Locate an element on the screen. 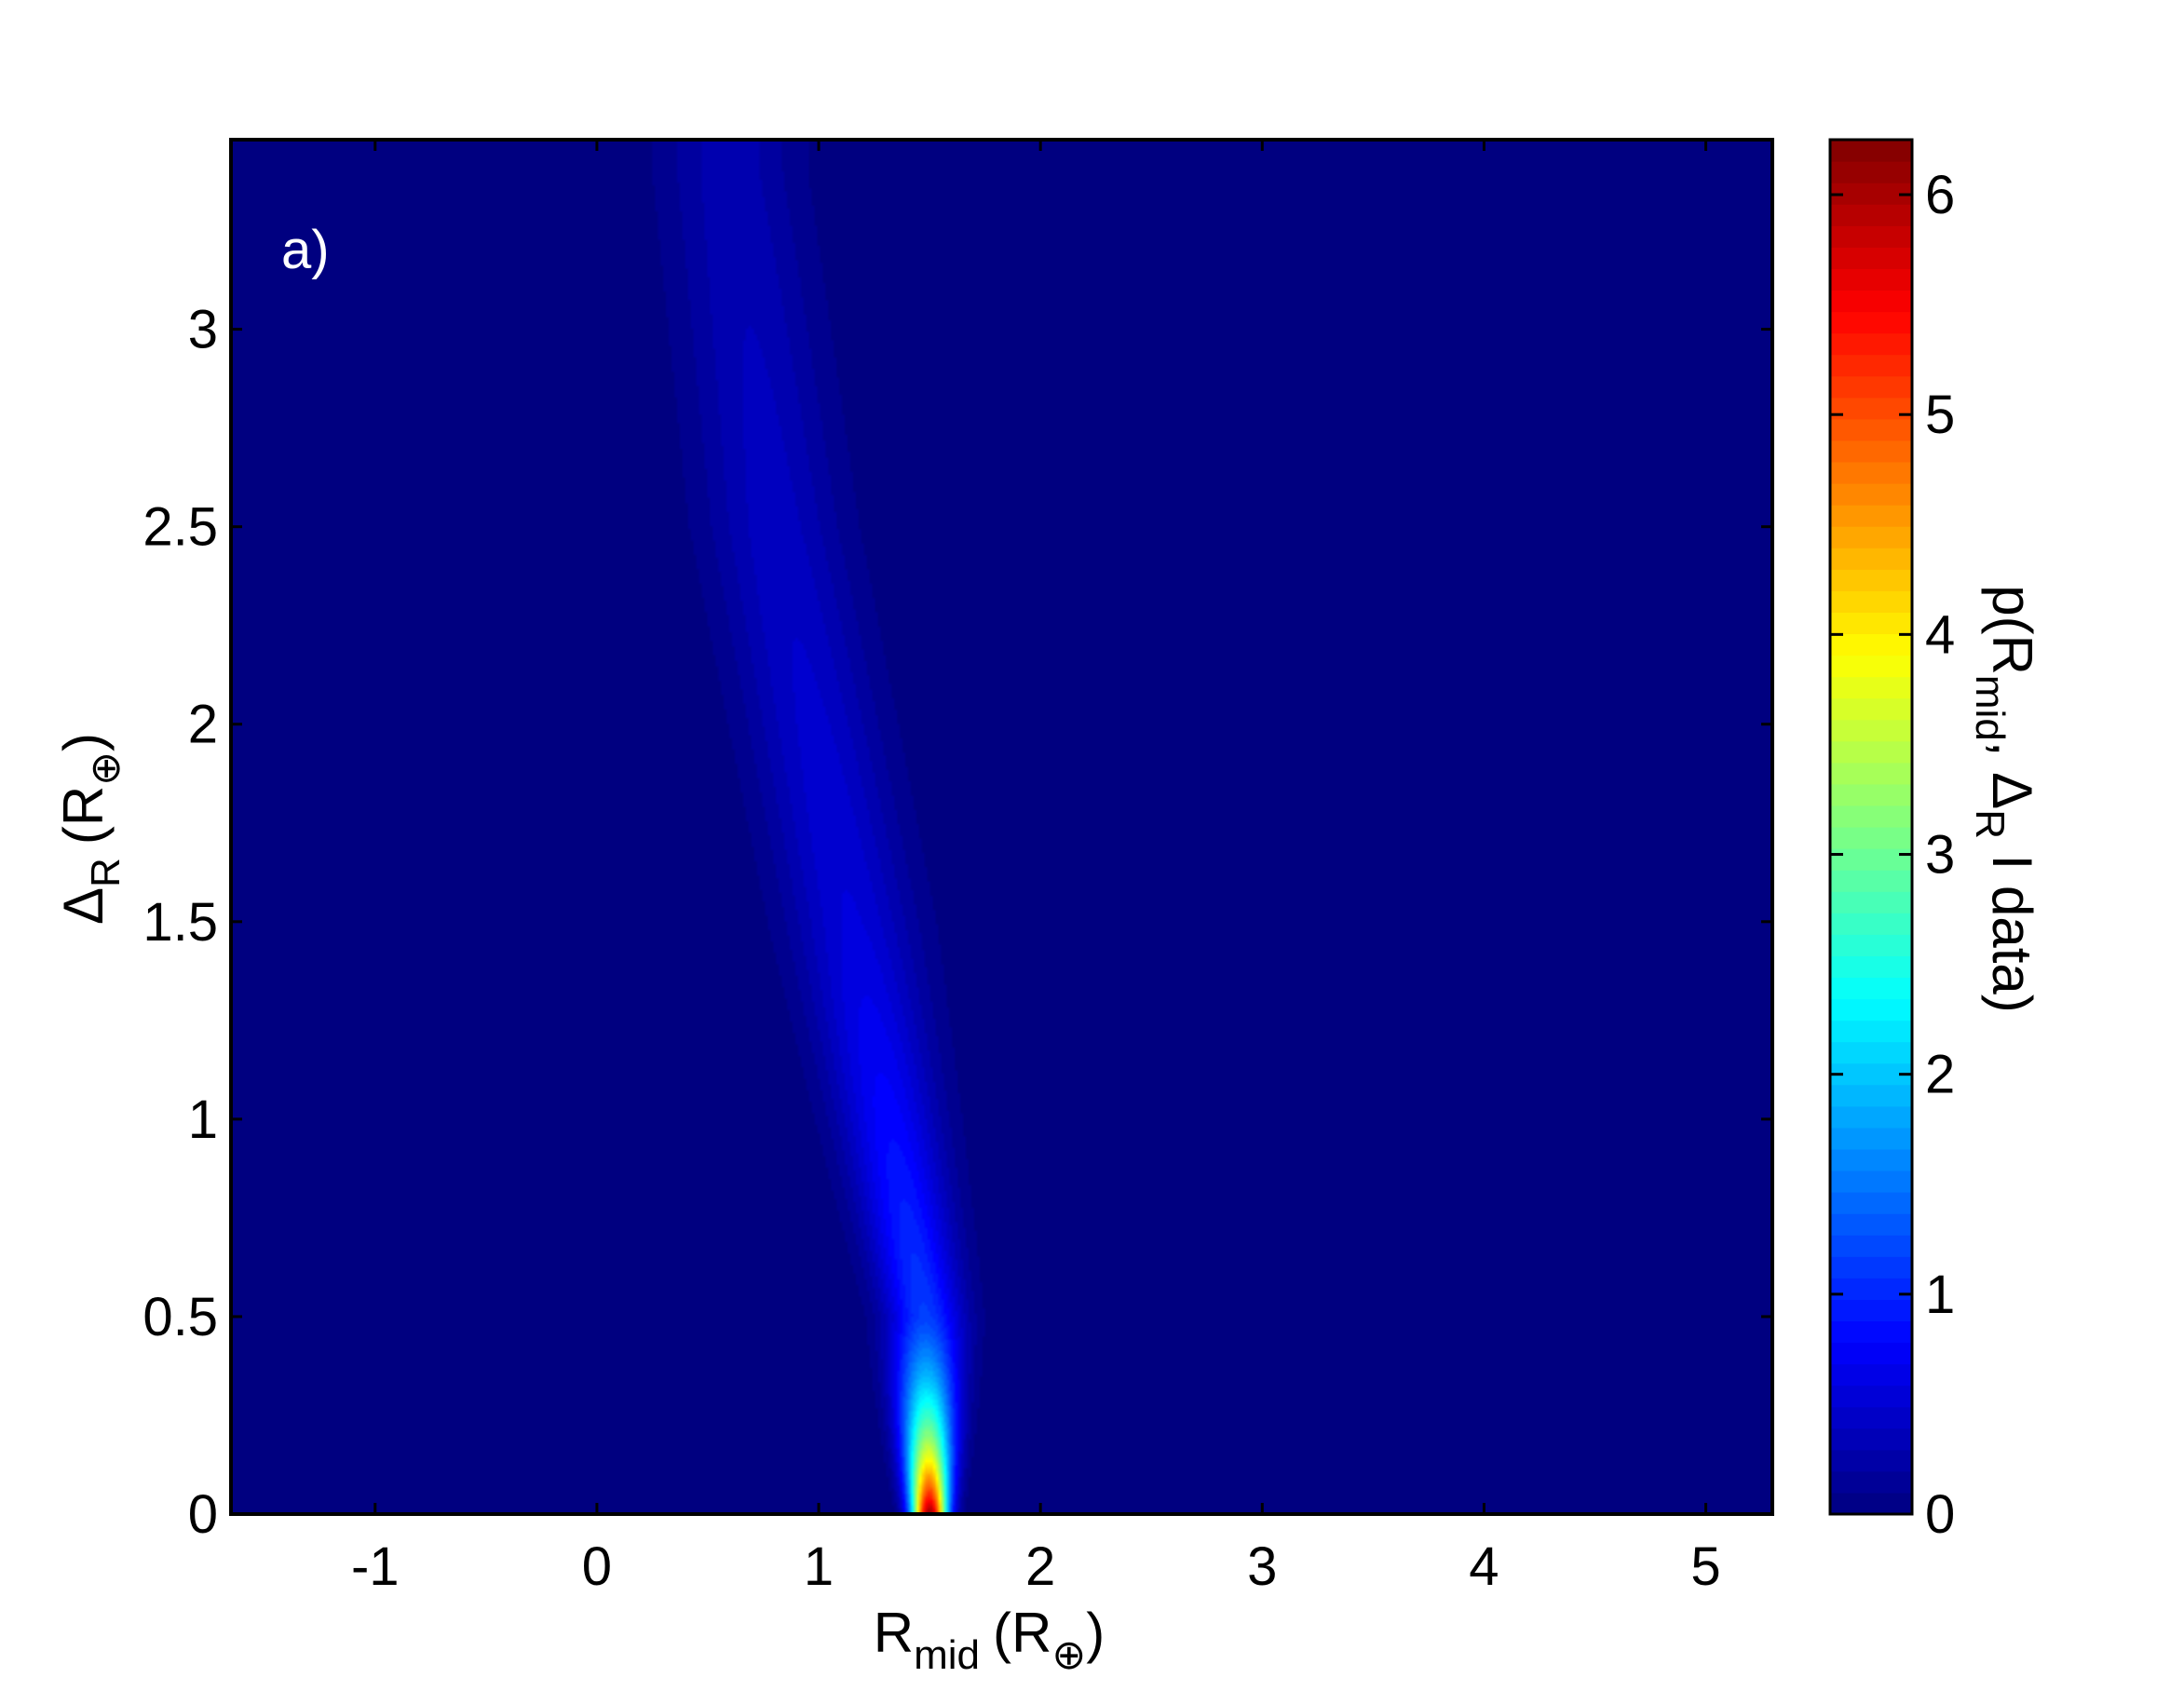 The height and width of the screenshot is (1691, 2184). y-tick-label: 2 is located at coordinates (203, 725).